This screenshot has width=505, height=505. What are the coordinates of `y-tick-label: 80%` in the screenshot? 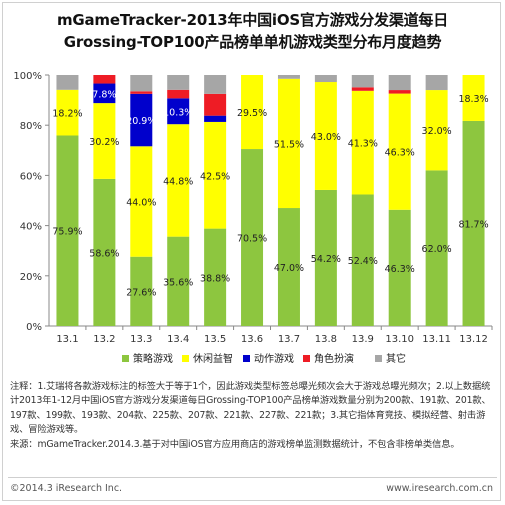 It's located at (31, 126).